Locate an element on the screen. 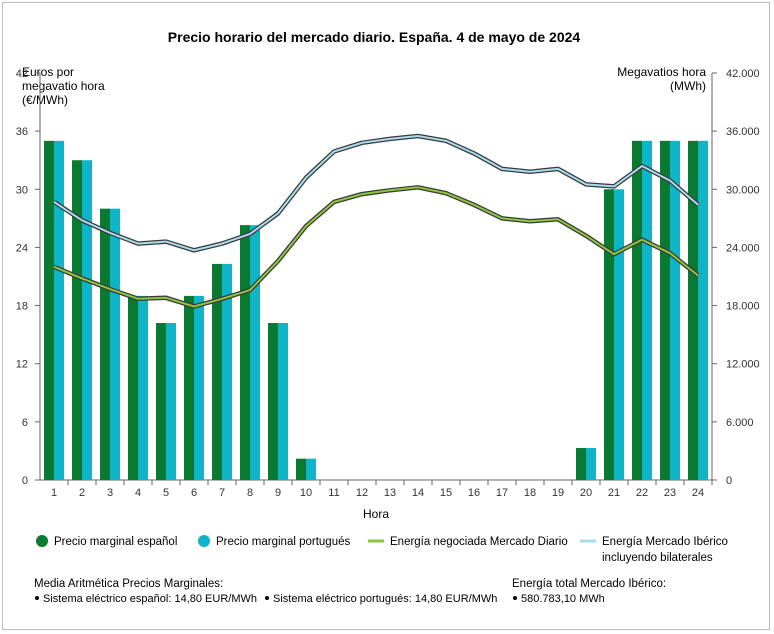 The height and width of the screenshot is (634, 774). x-tick-label: 19 is located at coordinates (558, 493).